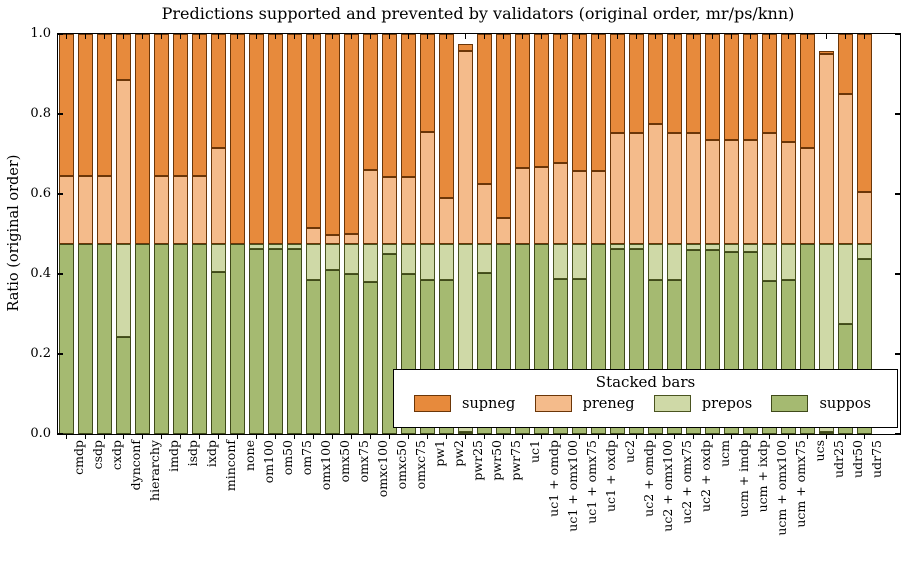 The height and width of the screenshot is (562, 921). Describe the element at coordinates (645, 382) in the screenshot. I see `legend-title: Stacked bars` at that location.